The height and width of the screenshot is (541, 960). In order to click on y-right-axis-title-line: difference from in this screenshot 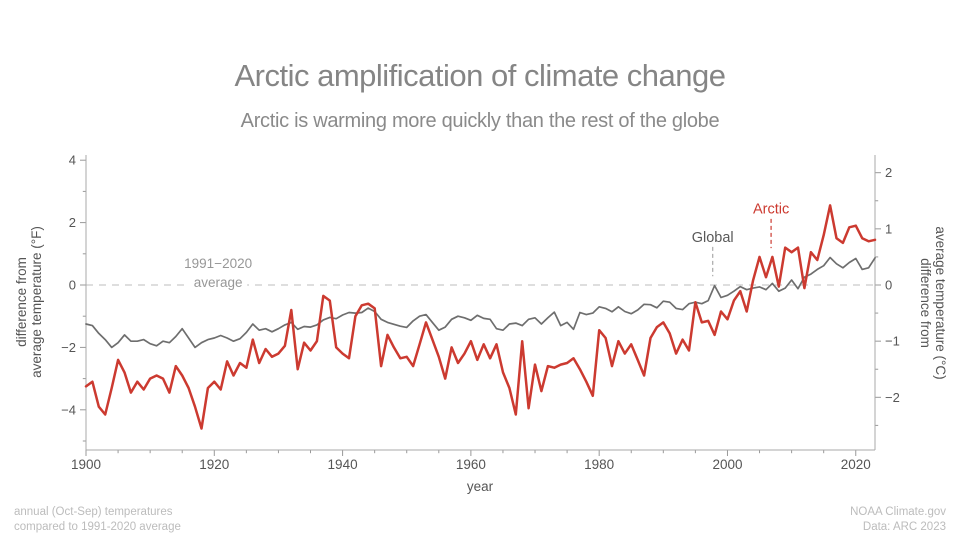, I will do `click(925, 303)`.